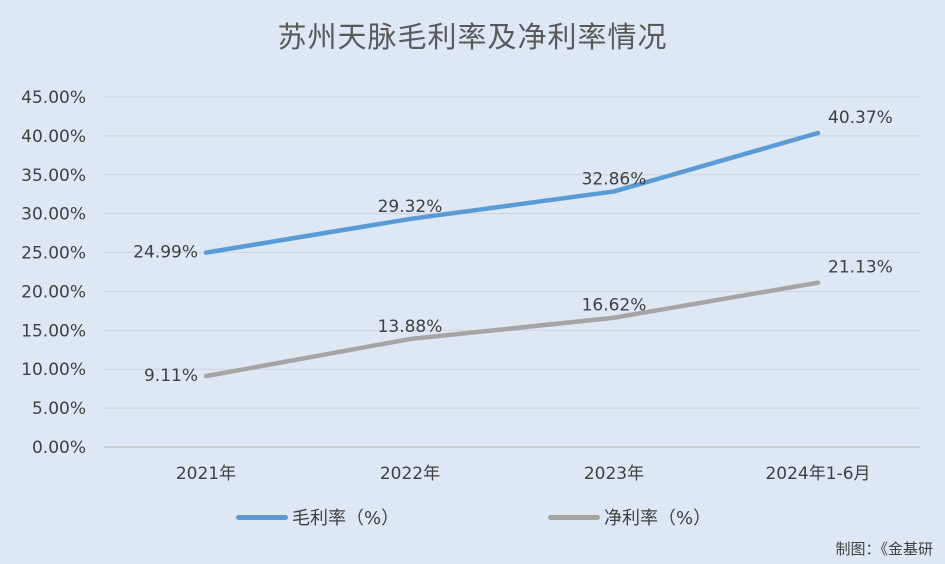 The width and height of the screenshot is (945, 564). I want to click on legend-swatch-net-margin, so click(574, 517).